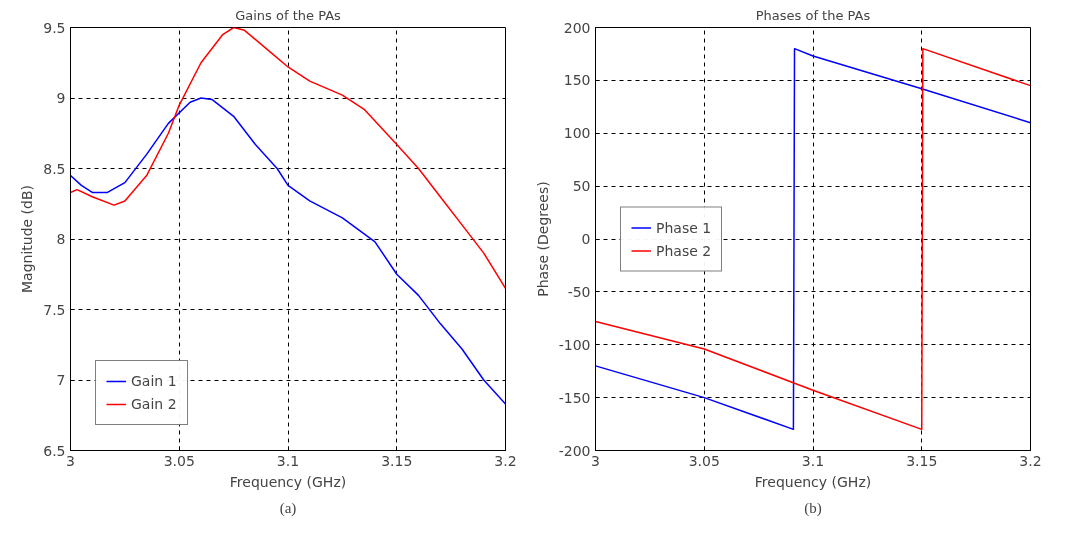 The width and height of the screenshot is (1070, 557). What do you see at coordinates (574, 344) in the screenshot?
I see `y-tick-label: -100` at bounding box center [574, 344].